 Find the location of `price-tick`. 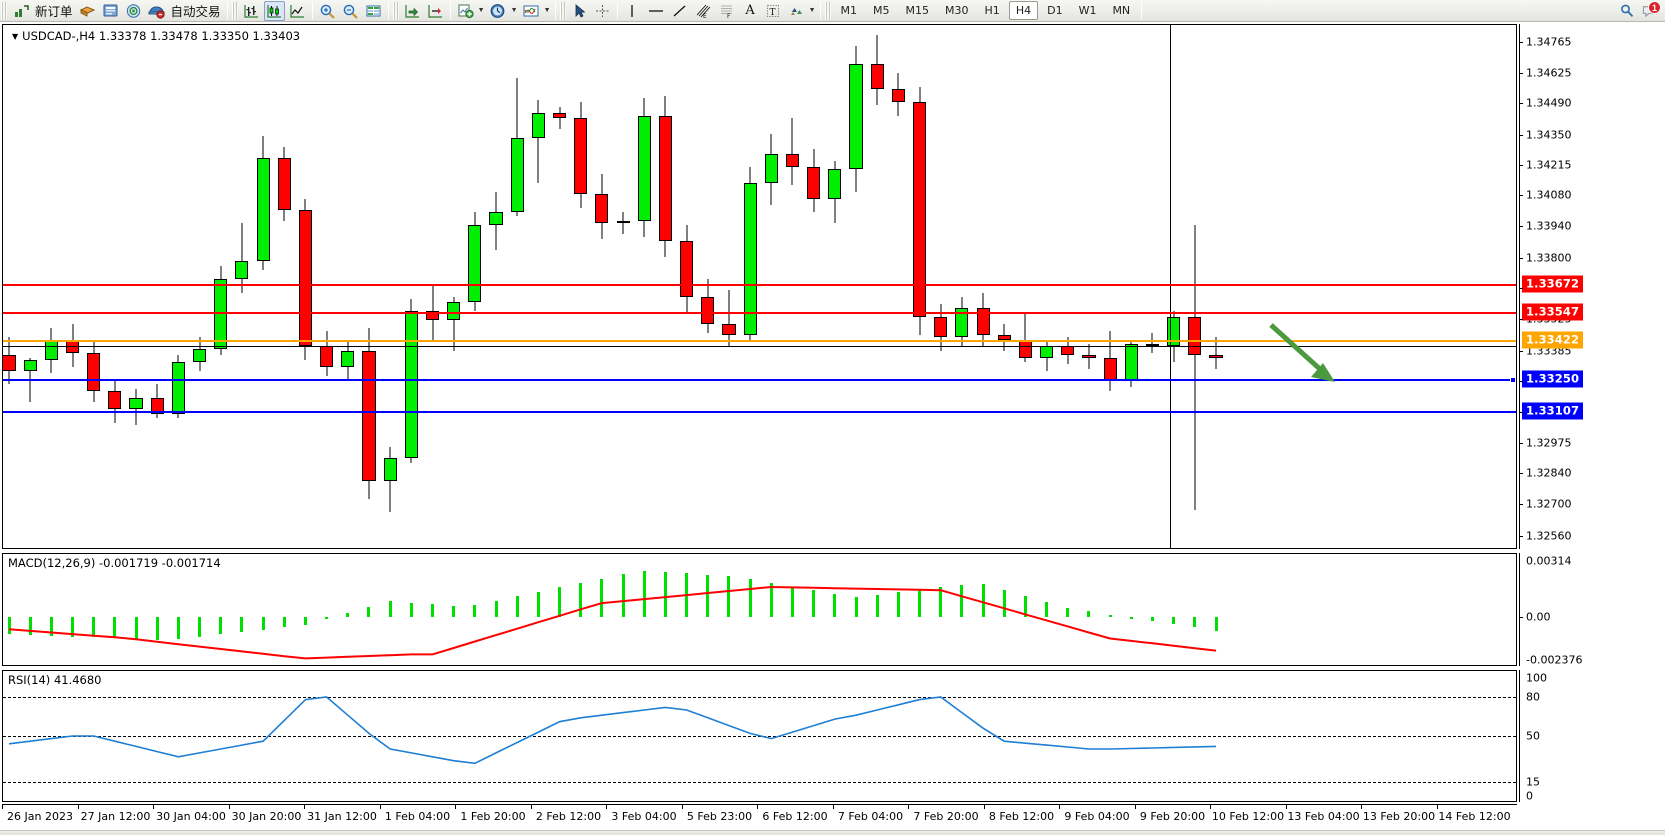

price-tick is located at coordinates (1521, 258).